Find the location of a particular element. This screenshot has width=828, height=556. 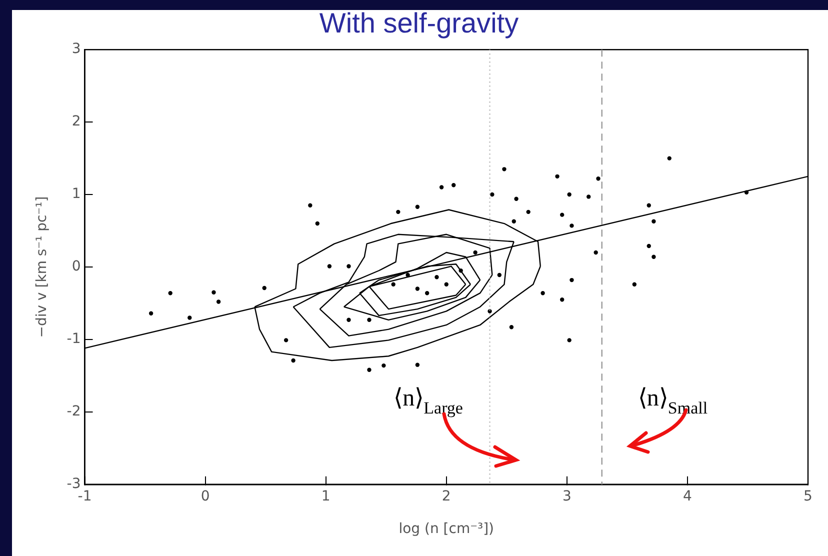

y-tick-label: -1 is located at coordinates (73, 339).